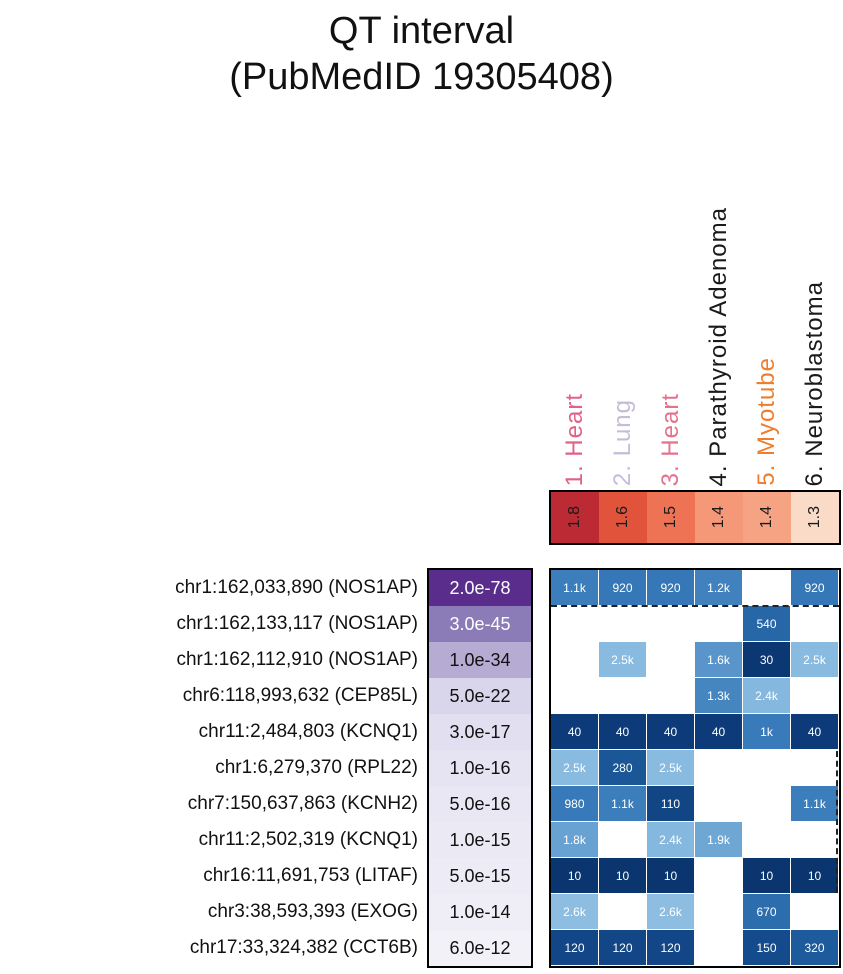 This screenshot has height=974, width=843. What do you see at coordinates (316, 767) in the screenshot?
I see `row-label-6: chr1:6,279,370 (RPL22)` at bounding box center [316, 767].